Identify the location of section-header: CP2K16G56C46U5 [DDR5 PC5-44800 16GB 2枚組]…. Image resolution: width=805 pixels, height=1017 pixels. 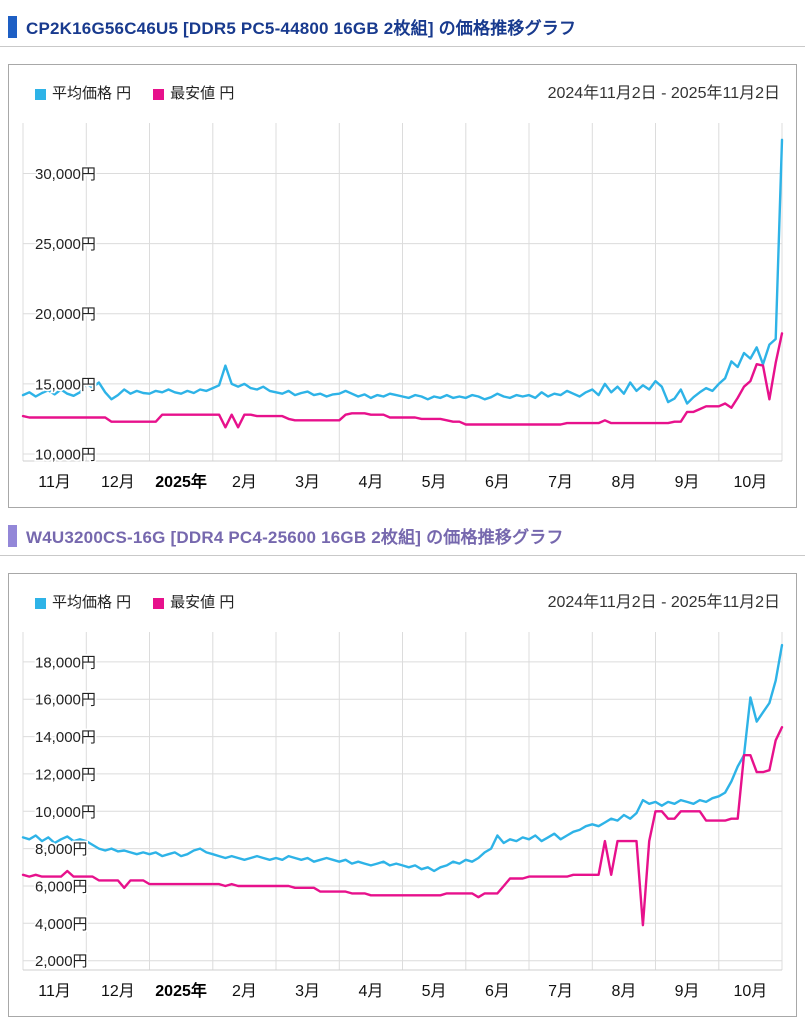
(402, 27).